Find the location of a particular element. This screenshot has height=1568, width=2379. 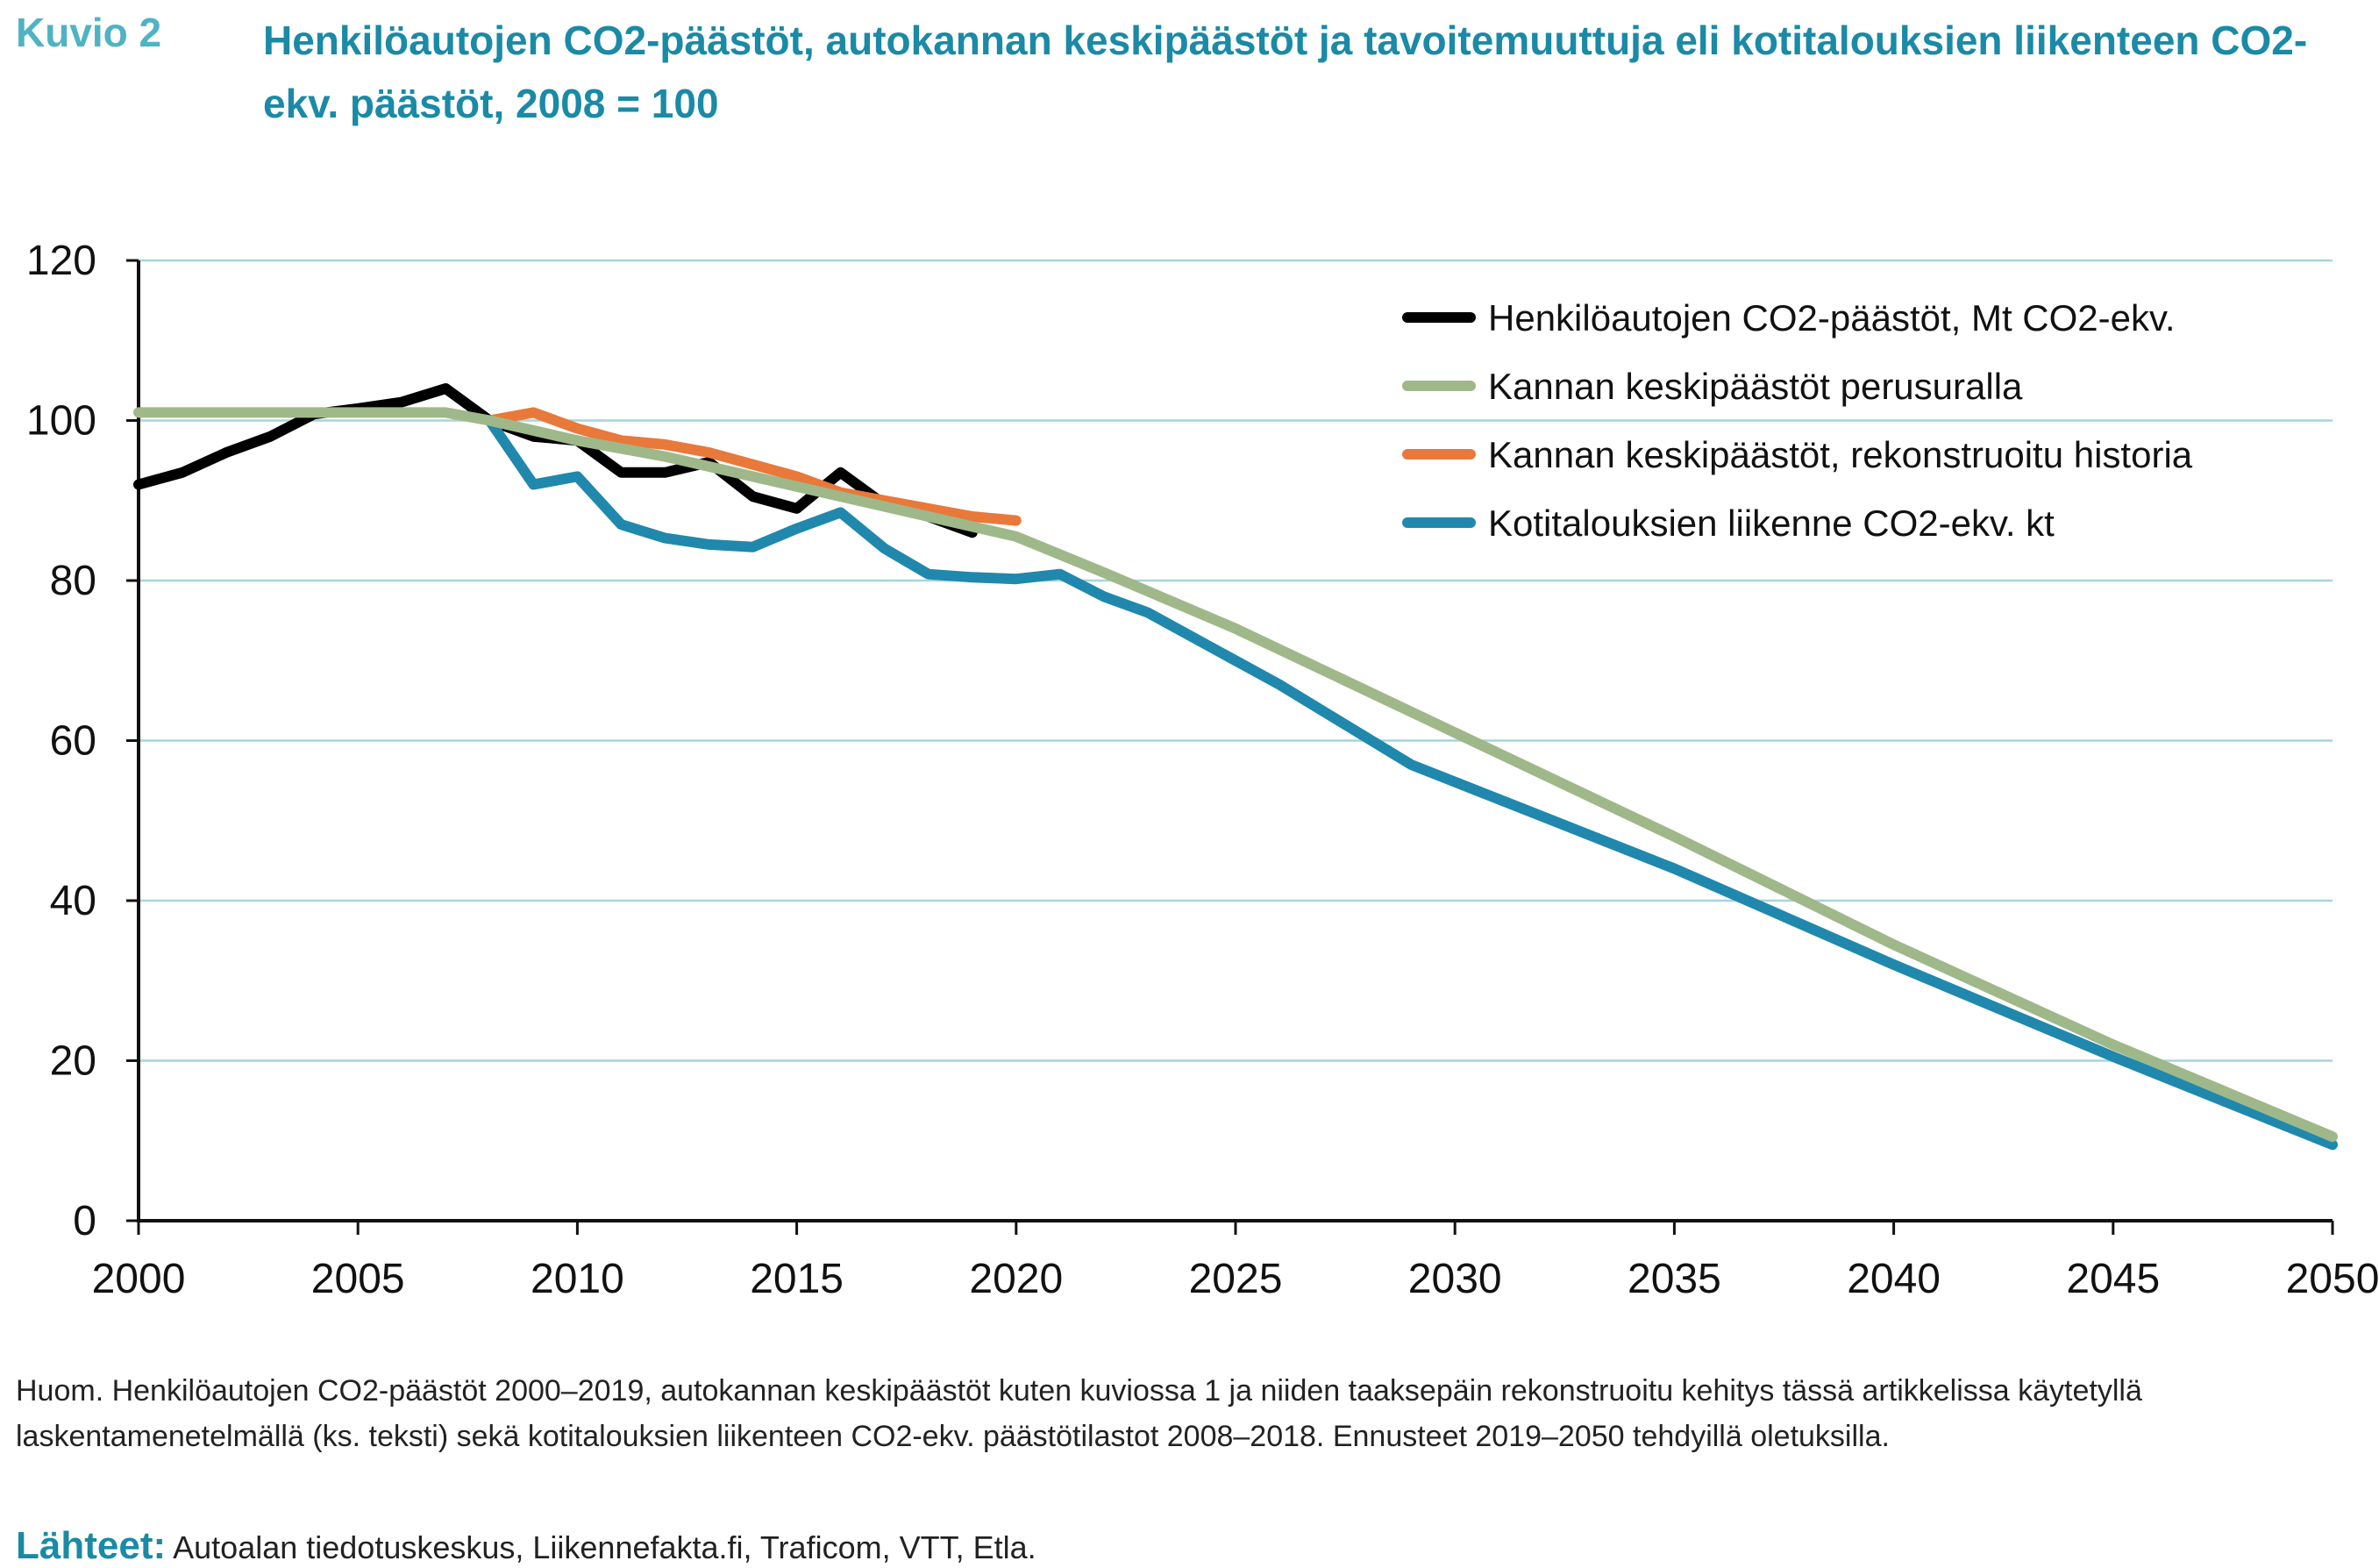

x-tick-label-2025: 2025 is located at coordinates (1236, 1279).